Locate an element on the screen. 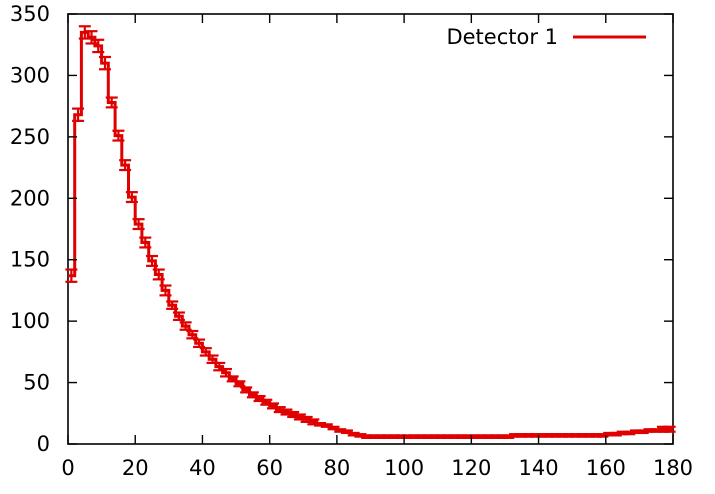 The image size is (715, 494). y-tick-label: 300 is located at coordinates (30, 75).